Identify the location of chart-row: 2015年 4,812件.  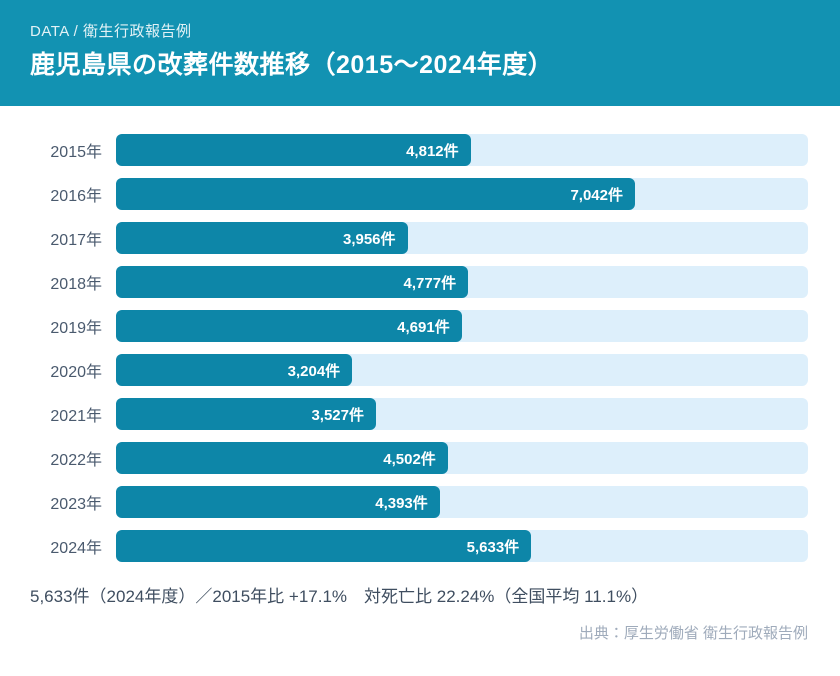
(419, 150).